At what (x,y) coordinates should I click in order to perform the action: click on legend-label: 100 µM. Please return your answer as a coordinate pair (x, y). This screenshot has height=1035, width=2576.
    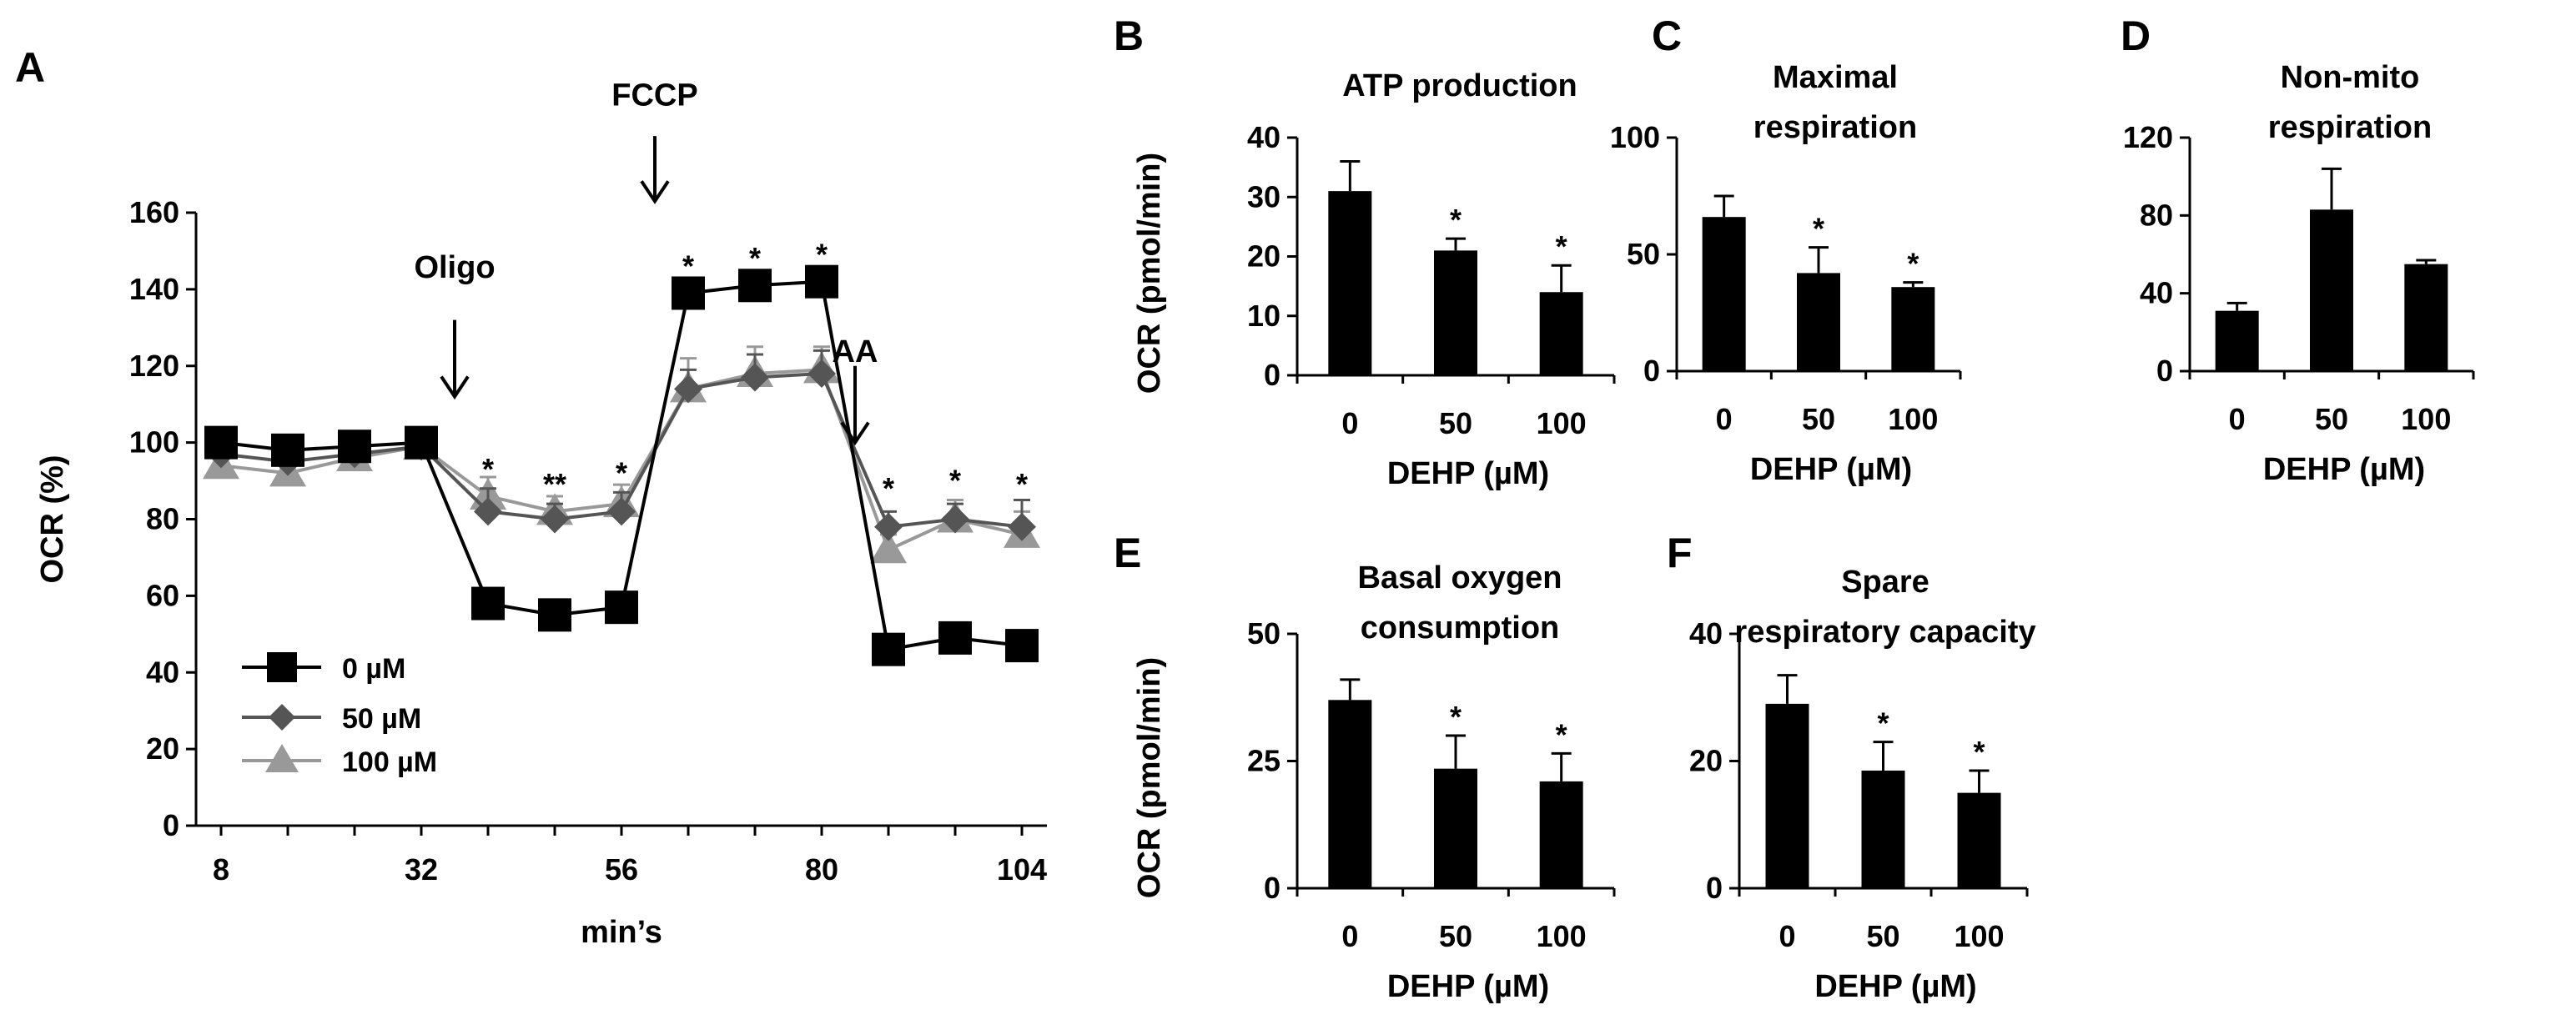
    Looking at the image, I should click on (389, 762).